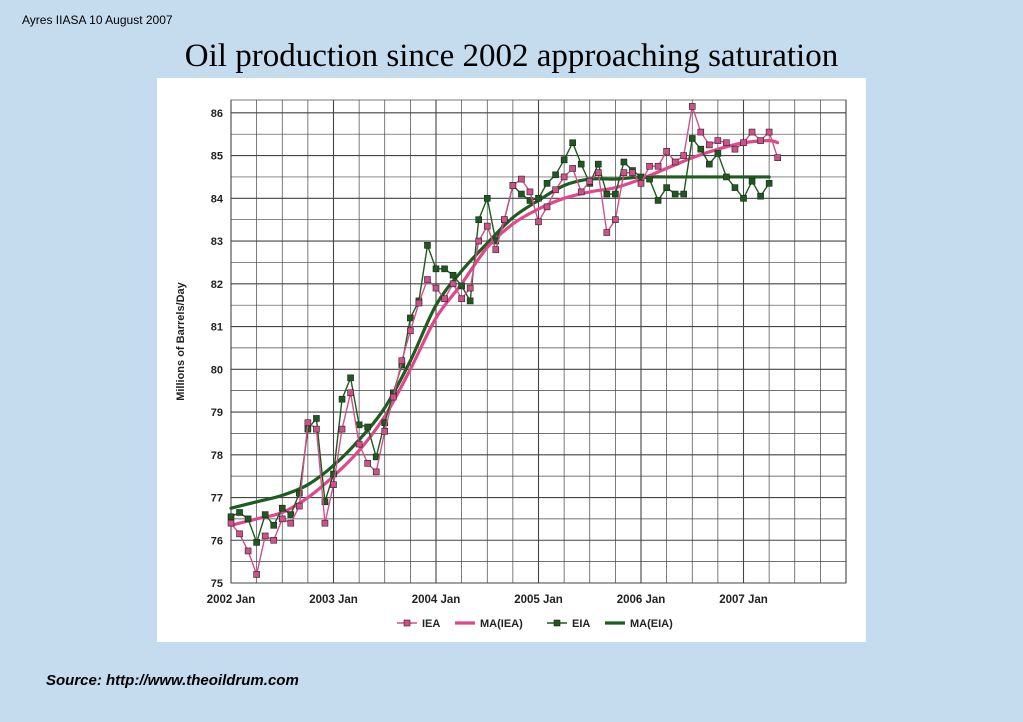  Describe the element at coordinates (436, 600) in the screenshot. I see `x-tick-label: 2004 Jan` at that location.